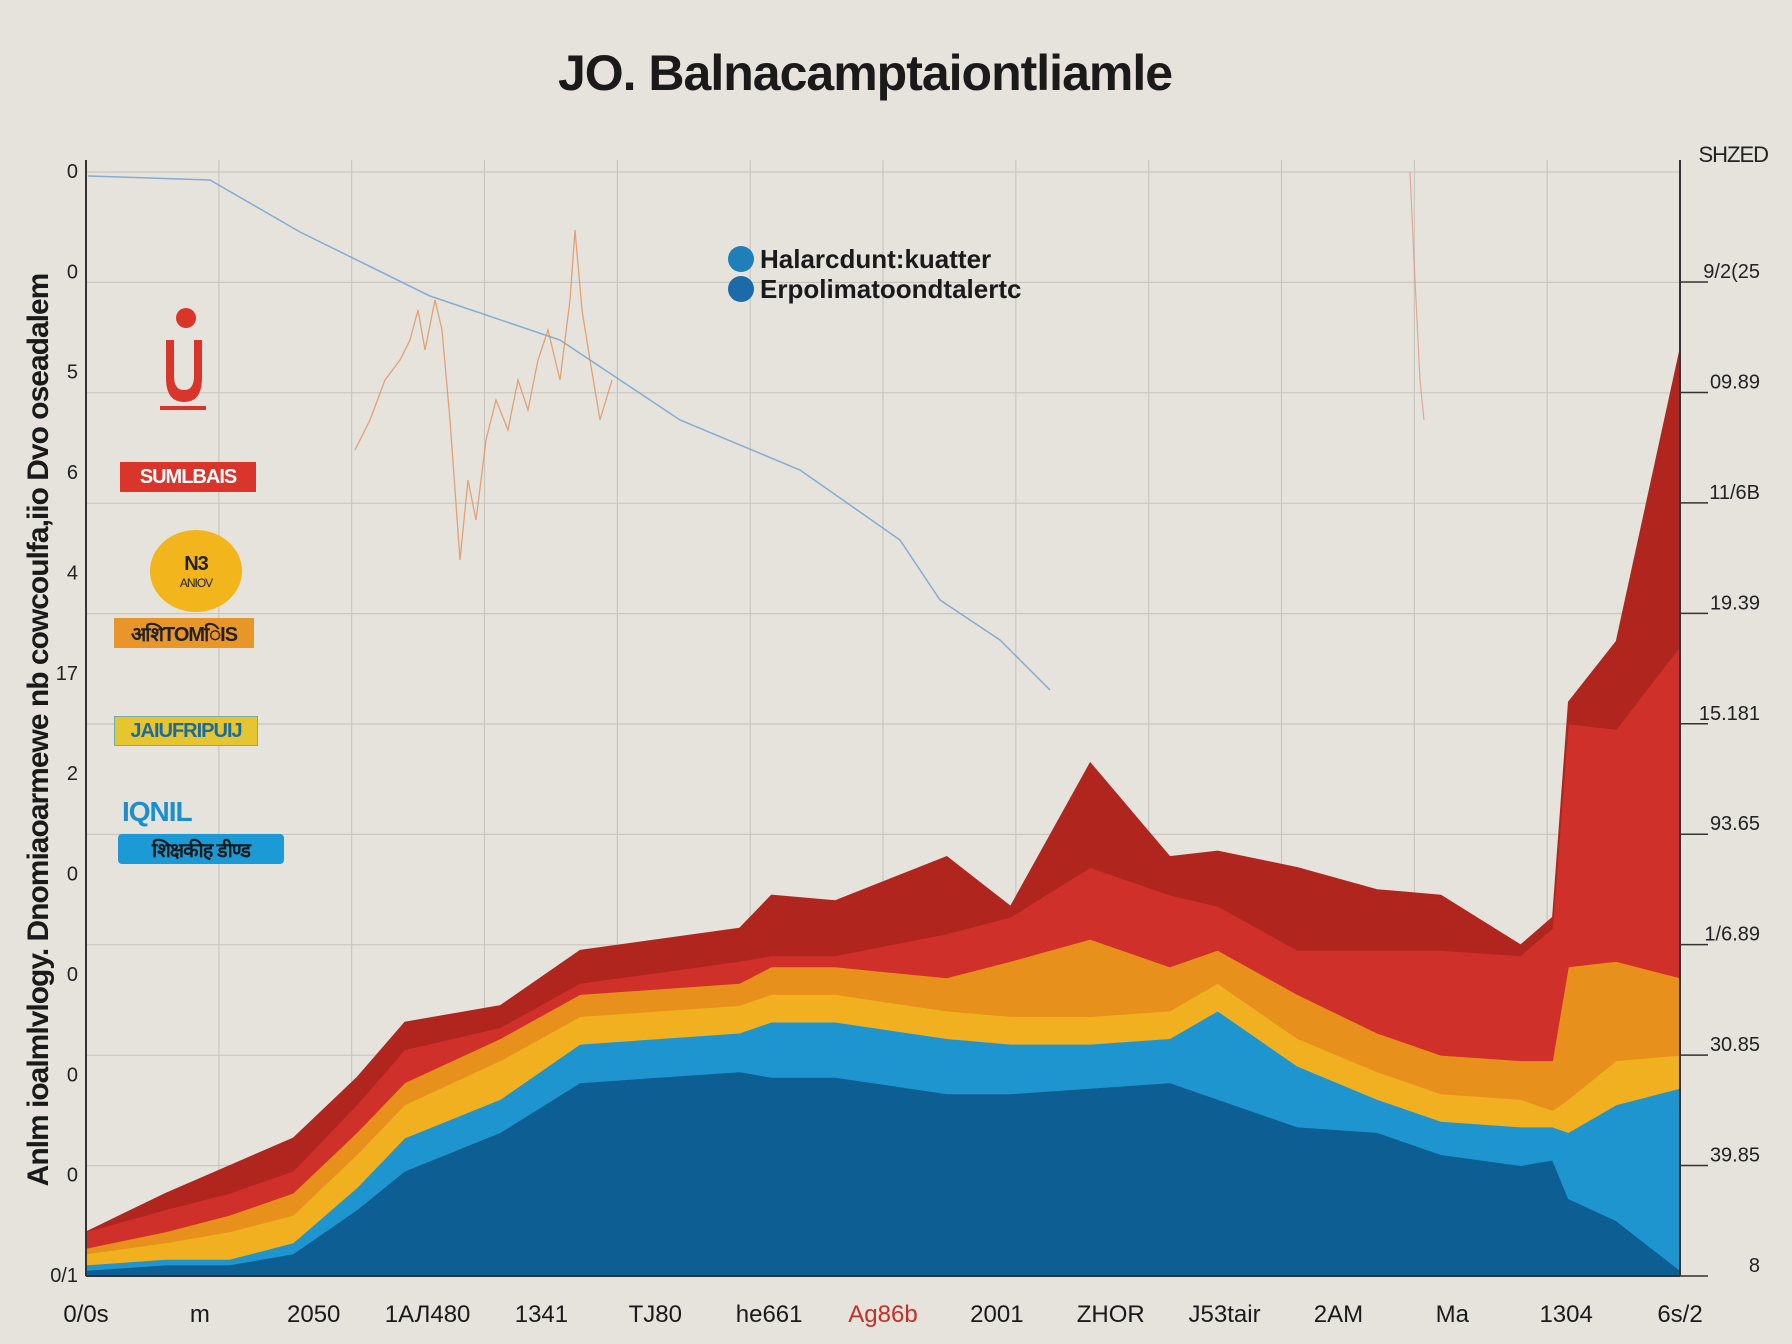 The width and height of the screenshot is (1792, 1344). Describe the element at coordinates (72, 573) in the screenshot. I see `left-tick-label: 4` at that location.